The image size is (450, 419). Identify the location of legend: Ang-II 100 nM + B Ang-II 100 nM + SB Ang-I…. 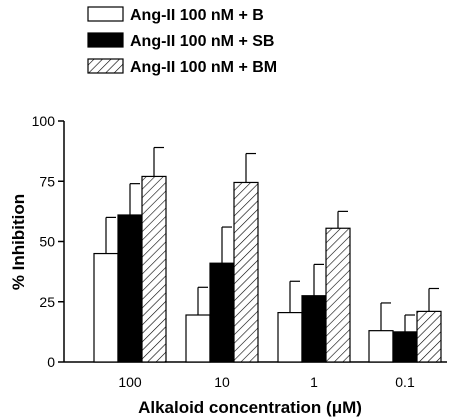
(182, 41).